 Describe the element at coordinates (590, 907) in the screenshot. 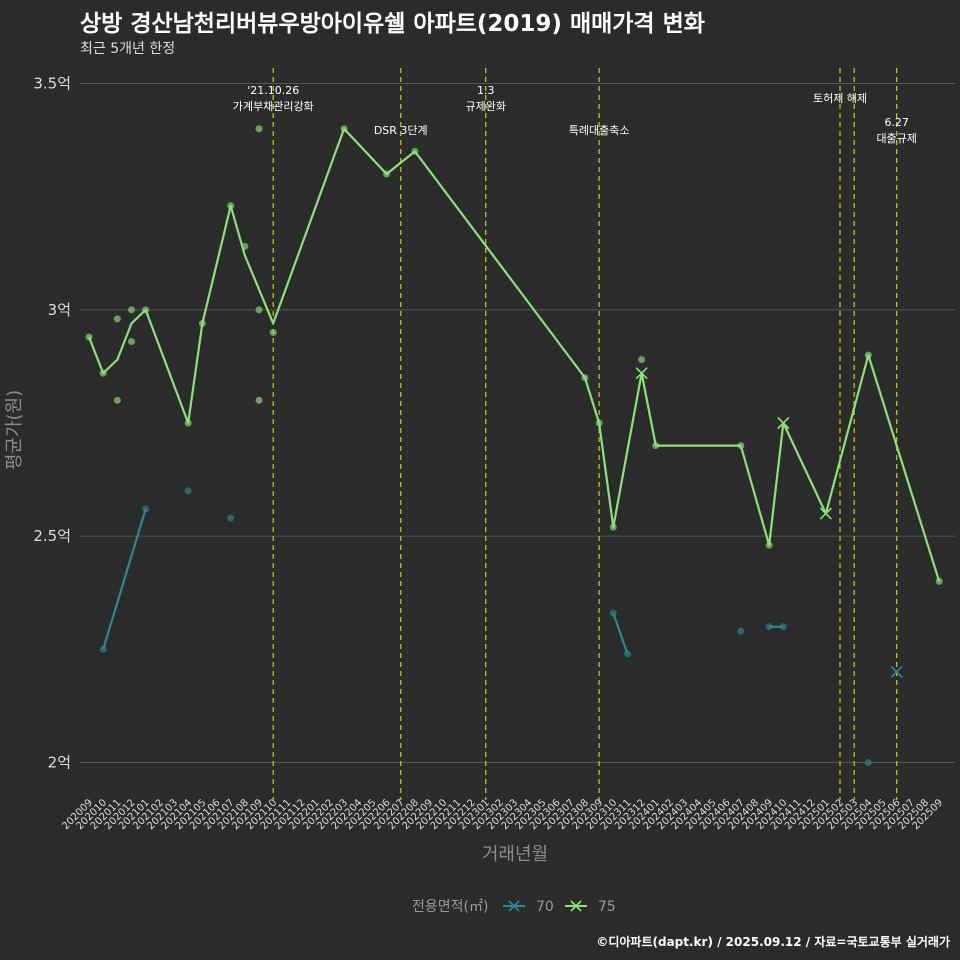

I see `legend-item-75: 75` at that location.